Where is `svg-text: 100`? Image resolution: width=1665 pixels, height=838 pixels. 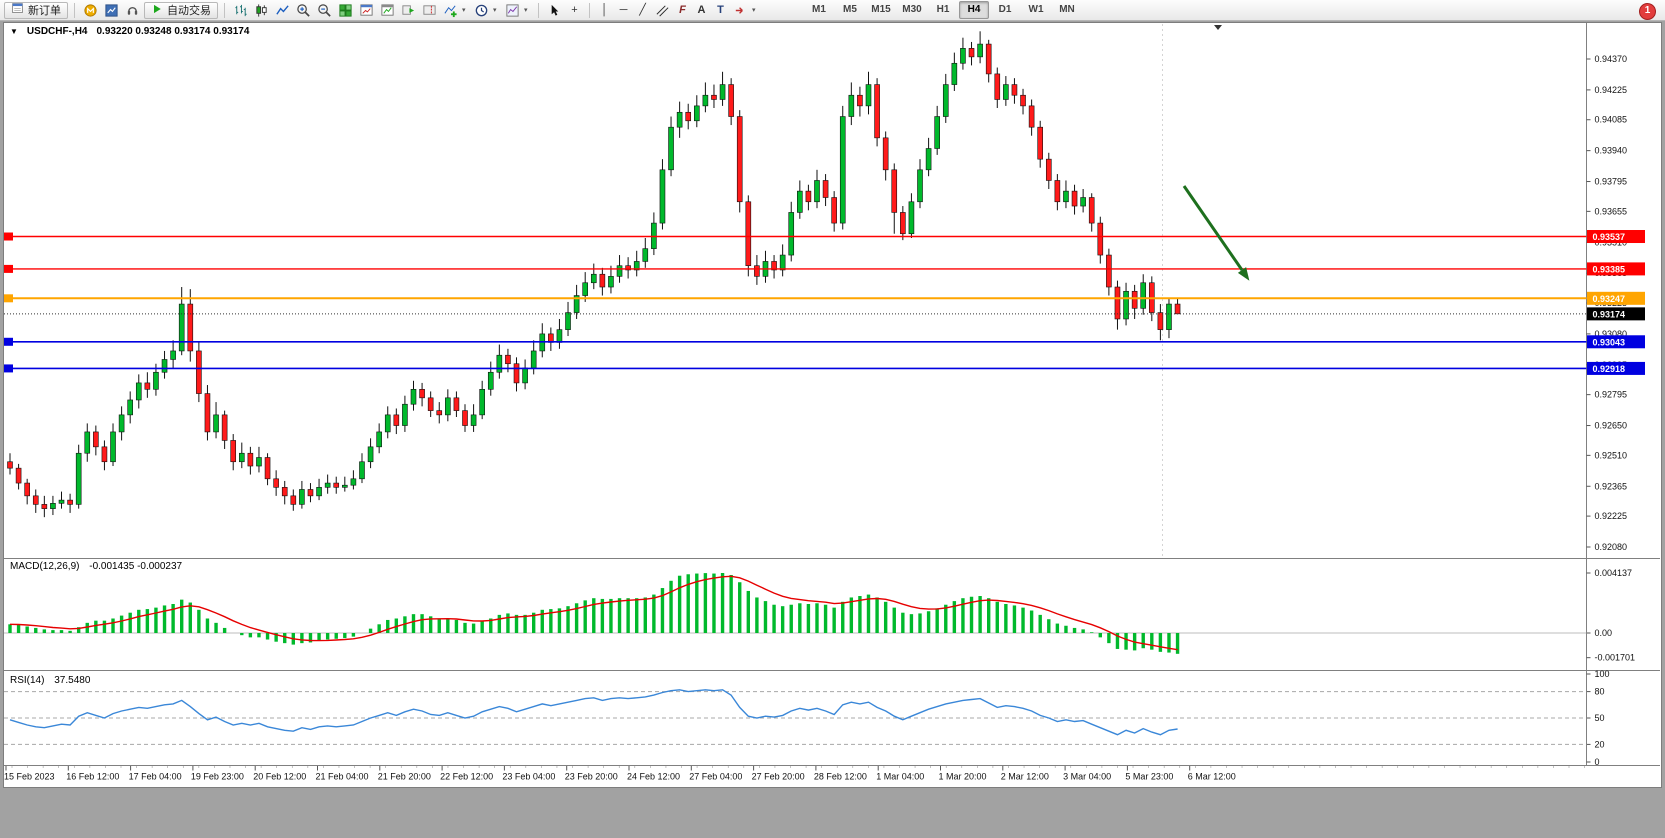
svg-text: 100 is located at coordinates (1602, 674).